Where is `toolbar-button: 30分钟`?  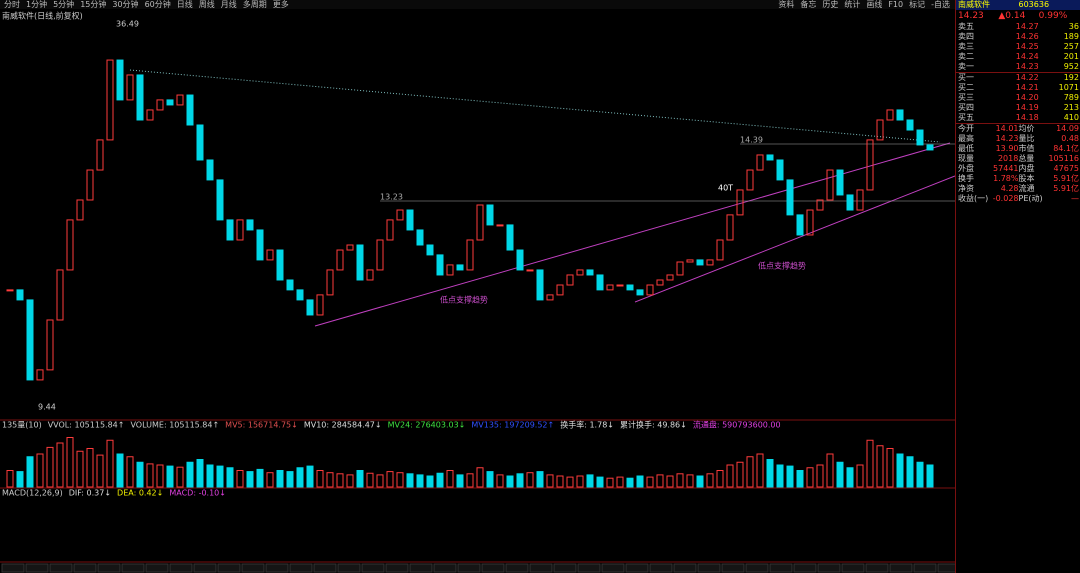 toolbar-button: 30分钟 is located at coordinates (125, 4).